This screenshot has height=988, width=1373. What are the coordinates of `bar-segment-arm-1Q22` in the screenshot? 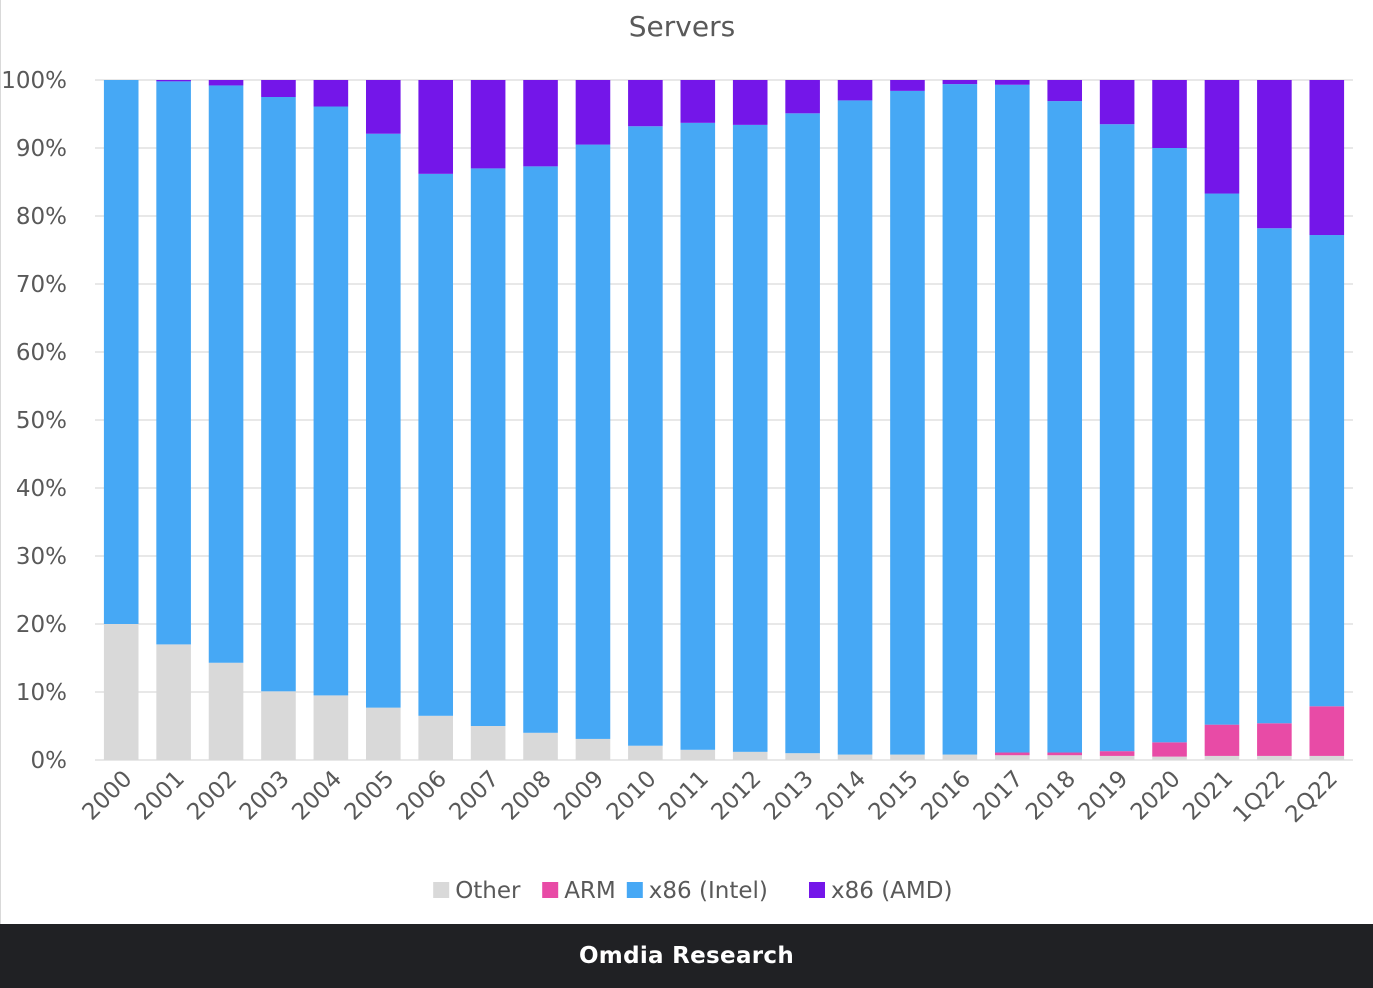 It's located at (1274, 739).